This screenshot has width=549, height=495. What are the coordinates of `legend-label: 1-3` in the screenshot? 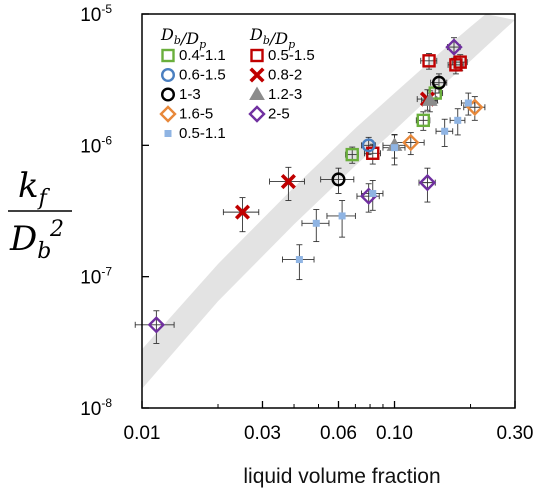 It's located at (190, 94).